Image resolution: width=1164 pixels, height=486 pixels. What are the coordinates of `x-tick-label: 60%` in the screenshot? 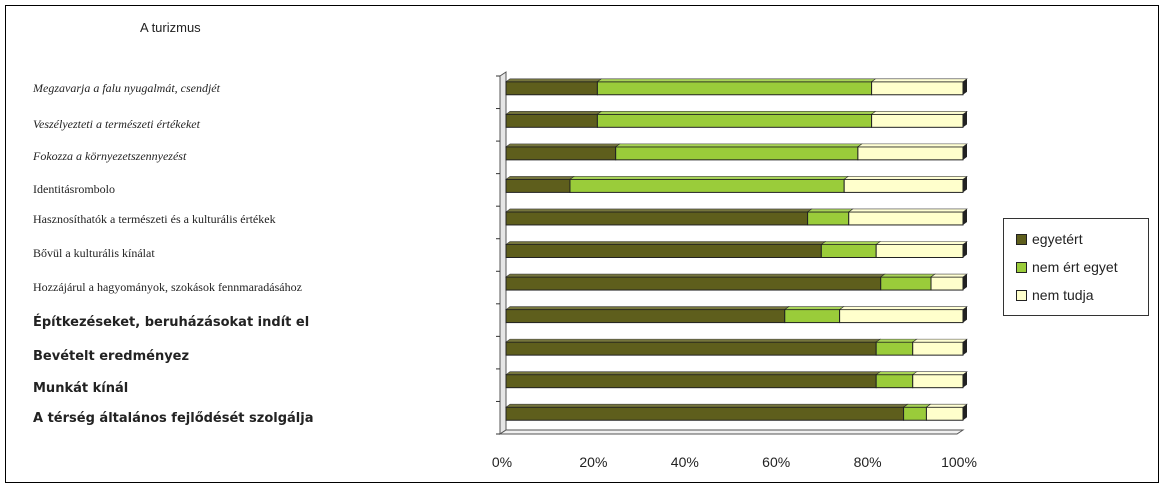 It's located at (776, 462).